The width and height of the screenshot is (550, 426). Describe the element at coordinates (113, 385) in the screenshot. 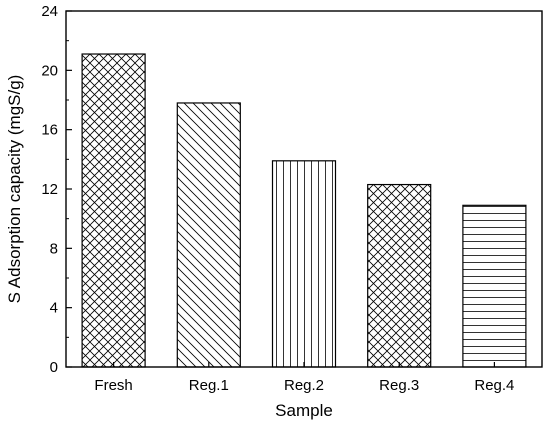

I see `x-tick-label: Fresh` at that location.